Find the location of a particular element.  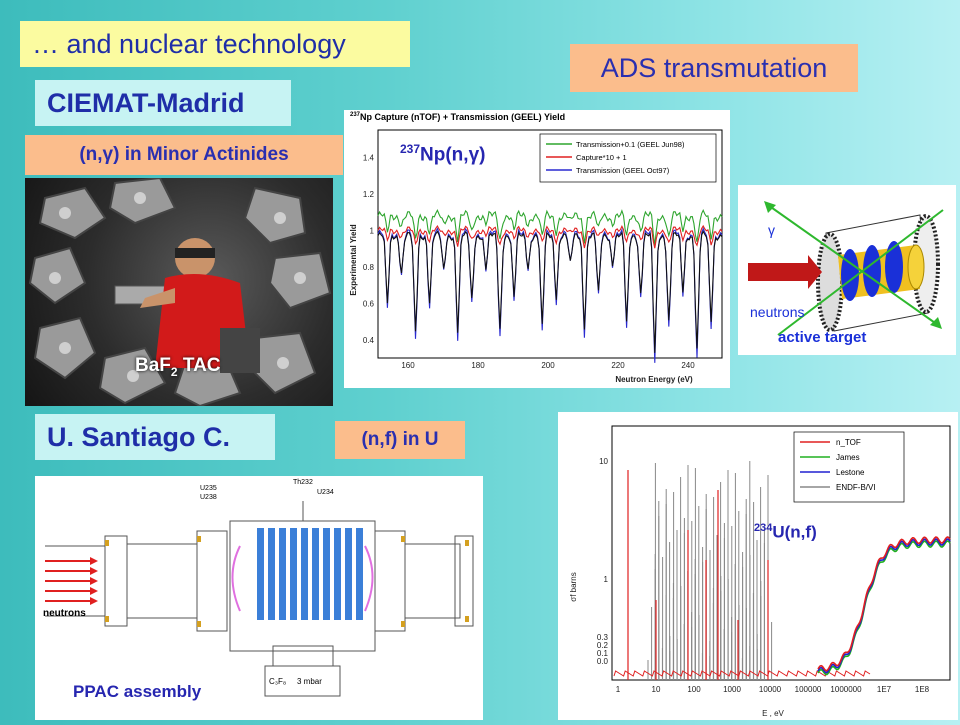

np-x-tick: 240 is located at coordinates (688, 365).